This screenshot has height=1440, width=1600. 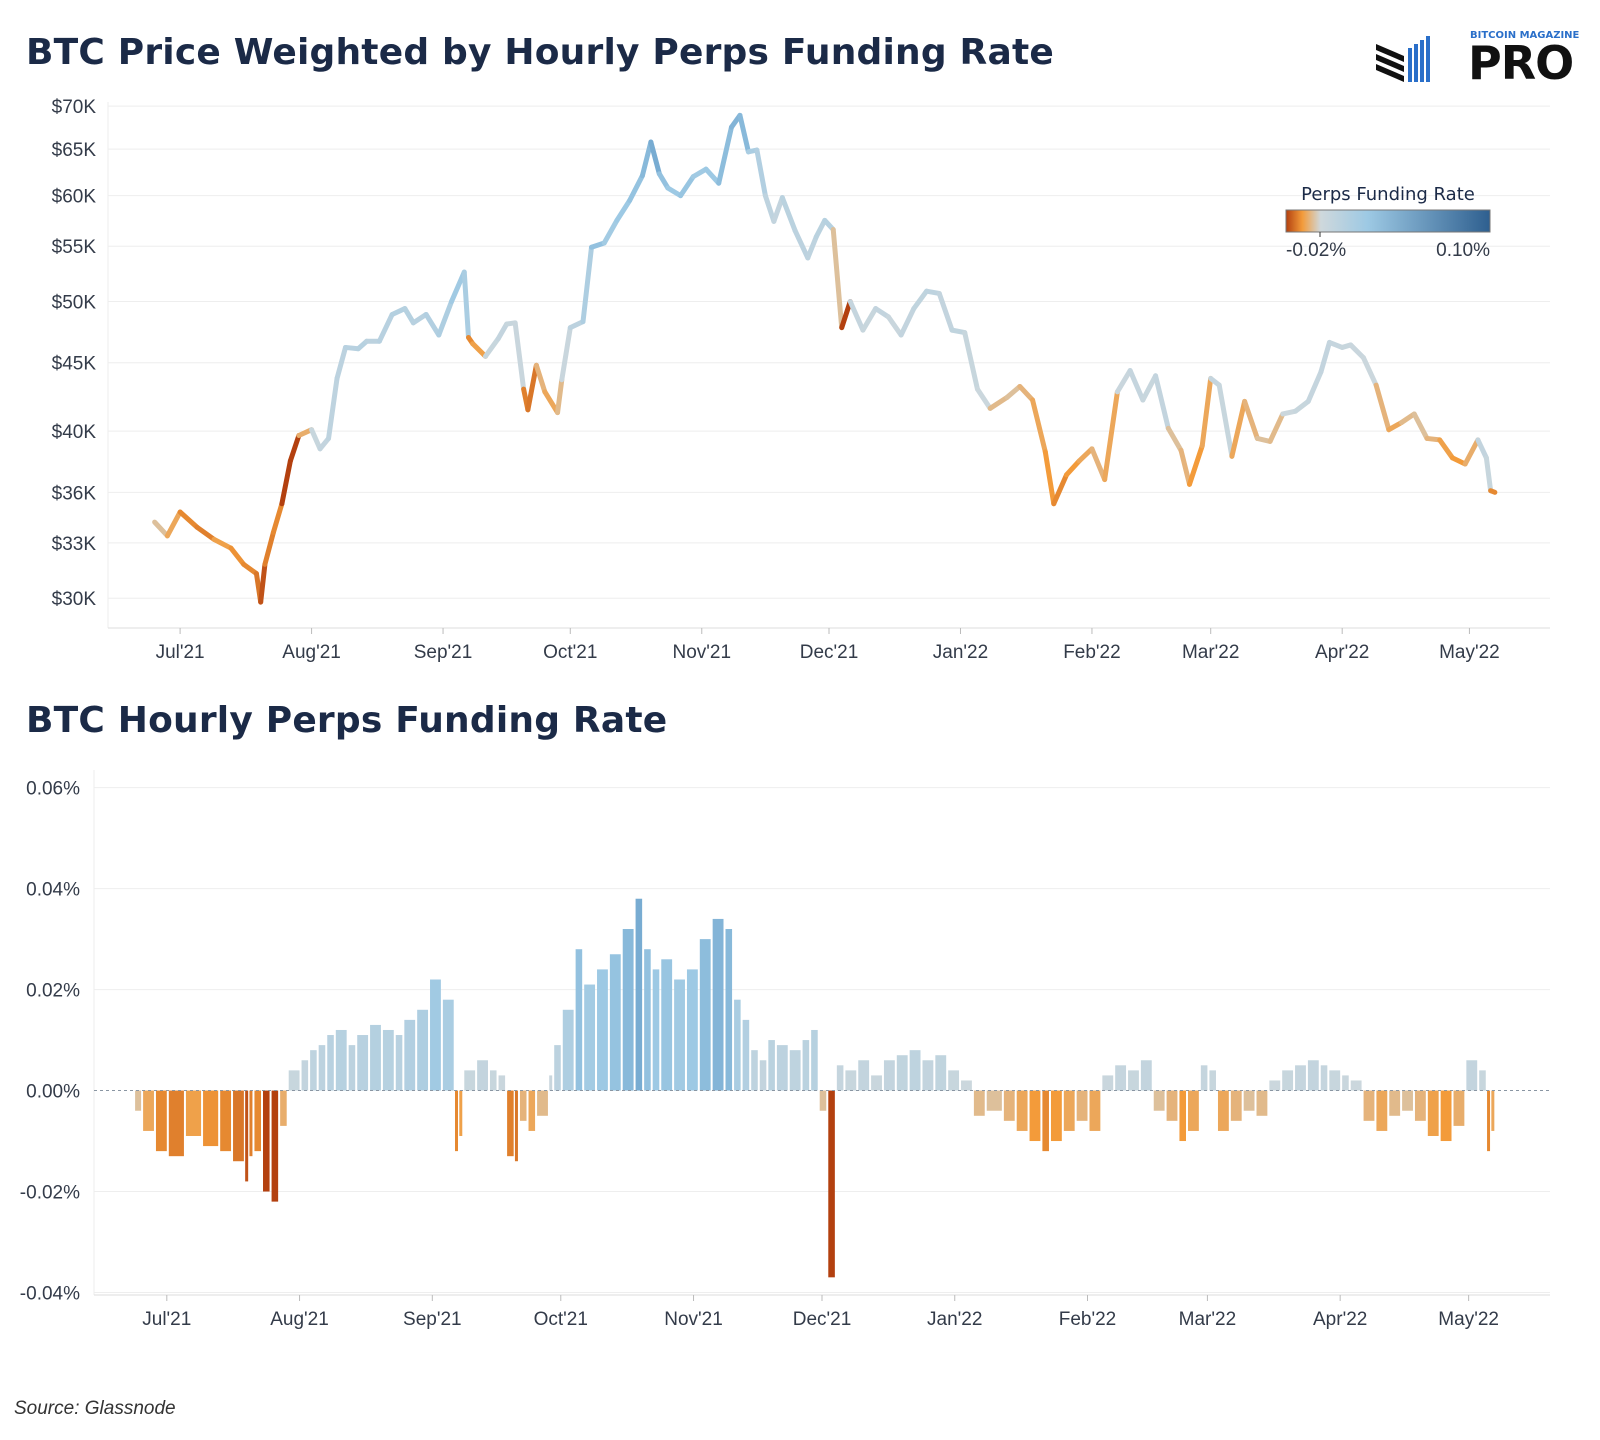 I want to click on x-tick-label: Oct'21, so click(x=561, y=1319).